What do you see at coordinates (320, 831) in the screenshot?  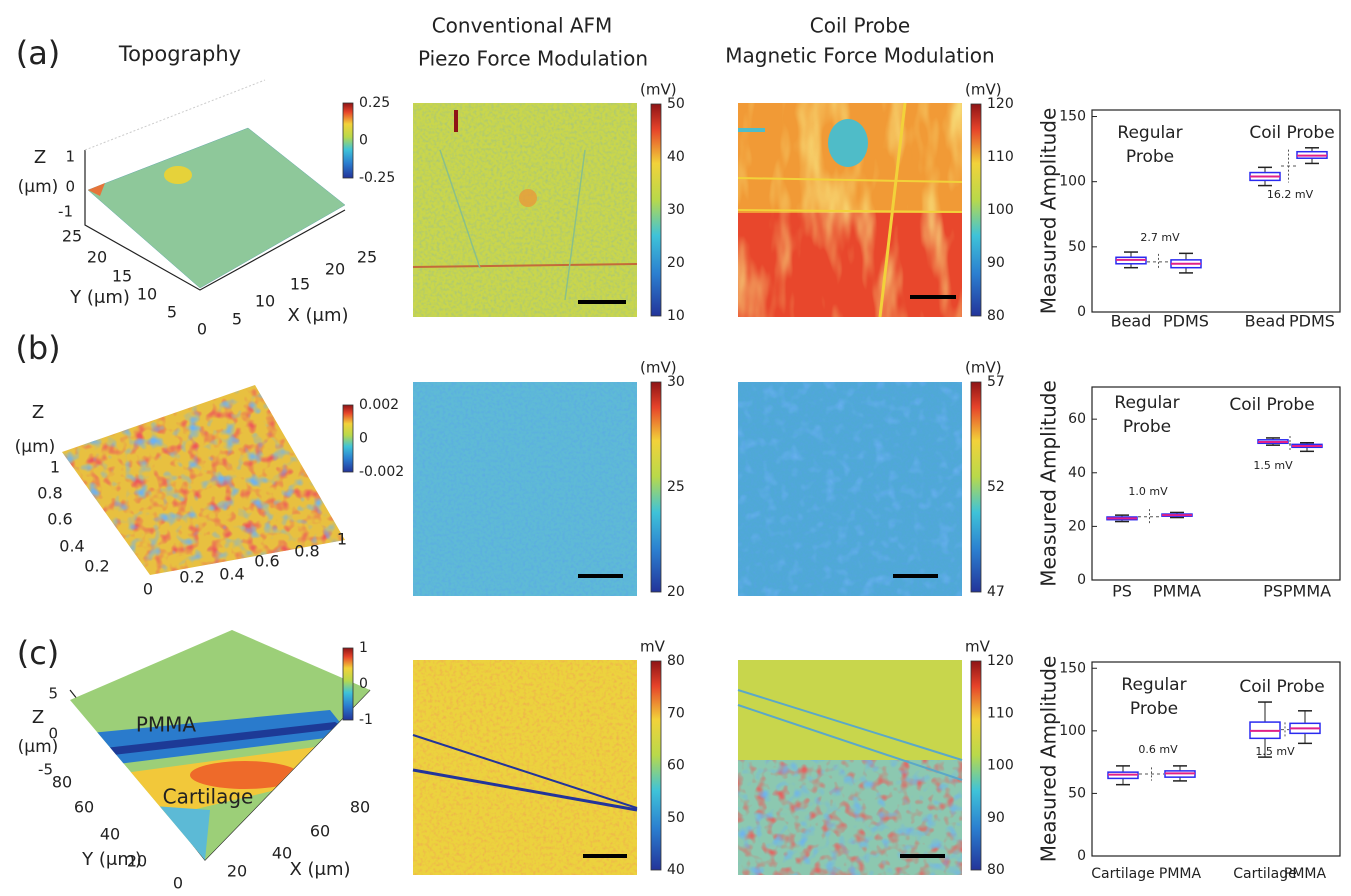 I see `x-tick-label: 60` at bounding box center [320, 831].